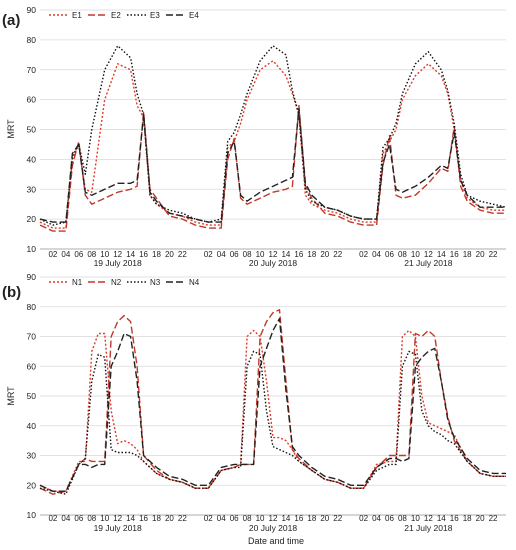 The width and height of the screenshot is (516, 550). I want to click on y-tick-label: 80, so click(32, 40).